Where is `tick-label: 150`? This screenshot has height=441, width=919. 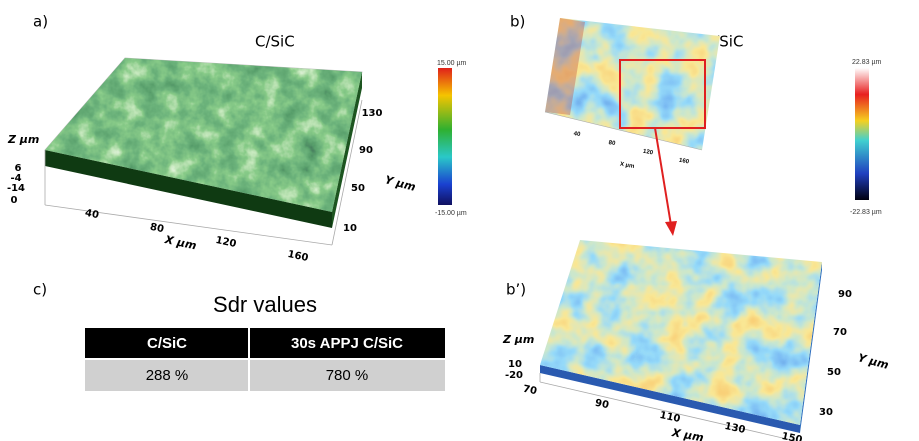
tick-label: 150 is located at coordinates (792, 436).